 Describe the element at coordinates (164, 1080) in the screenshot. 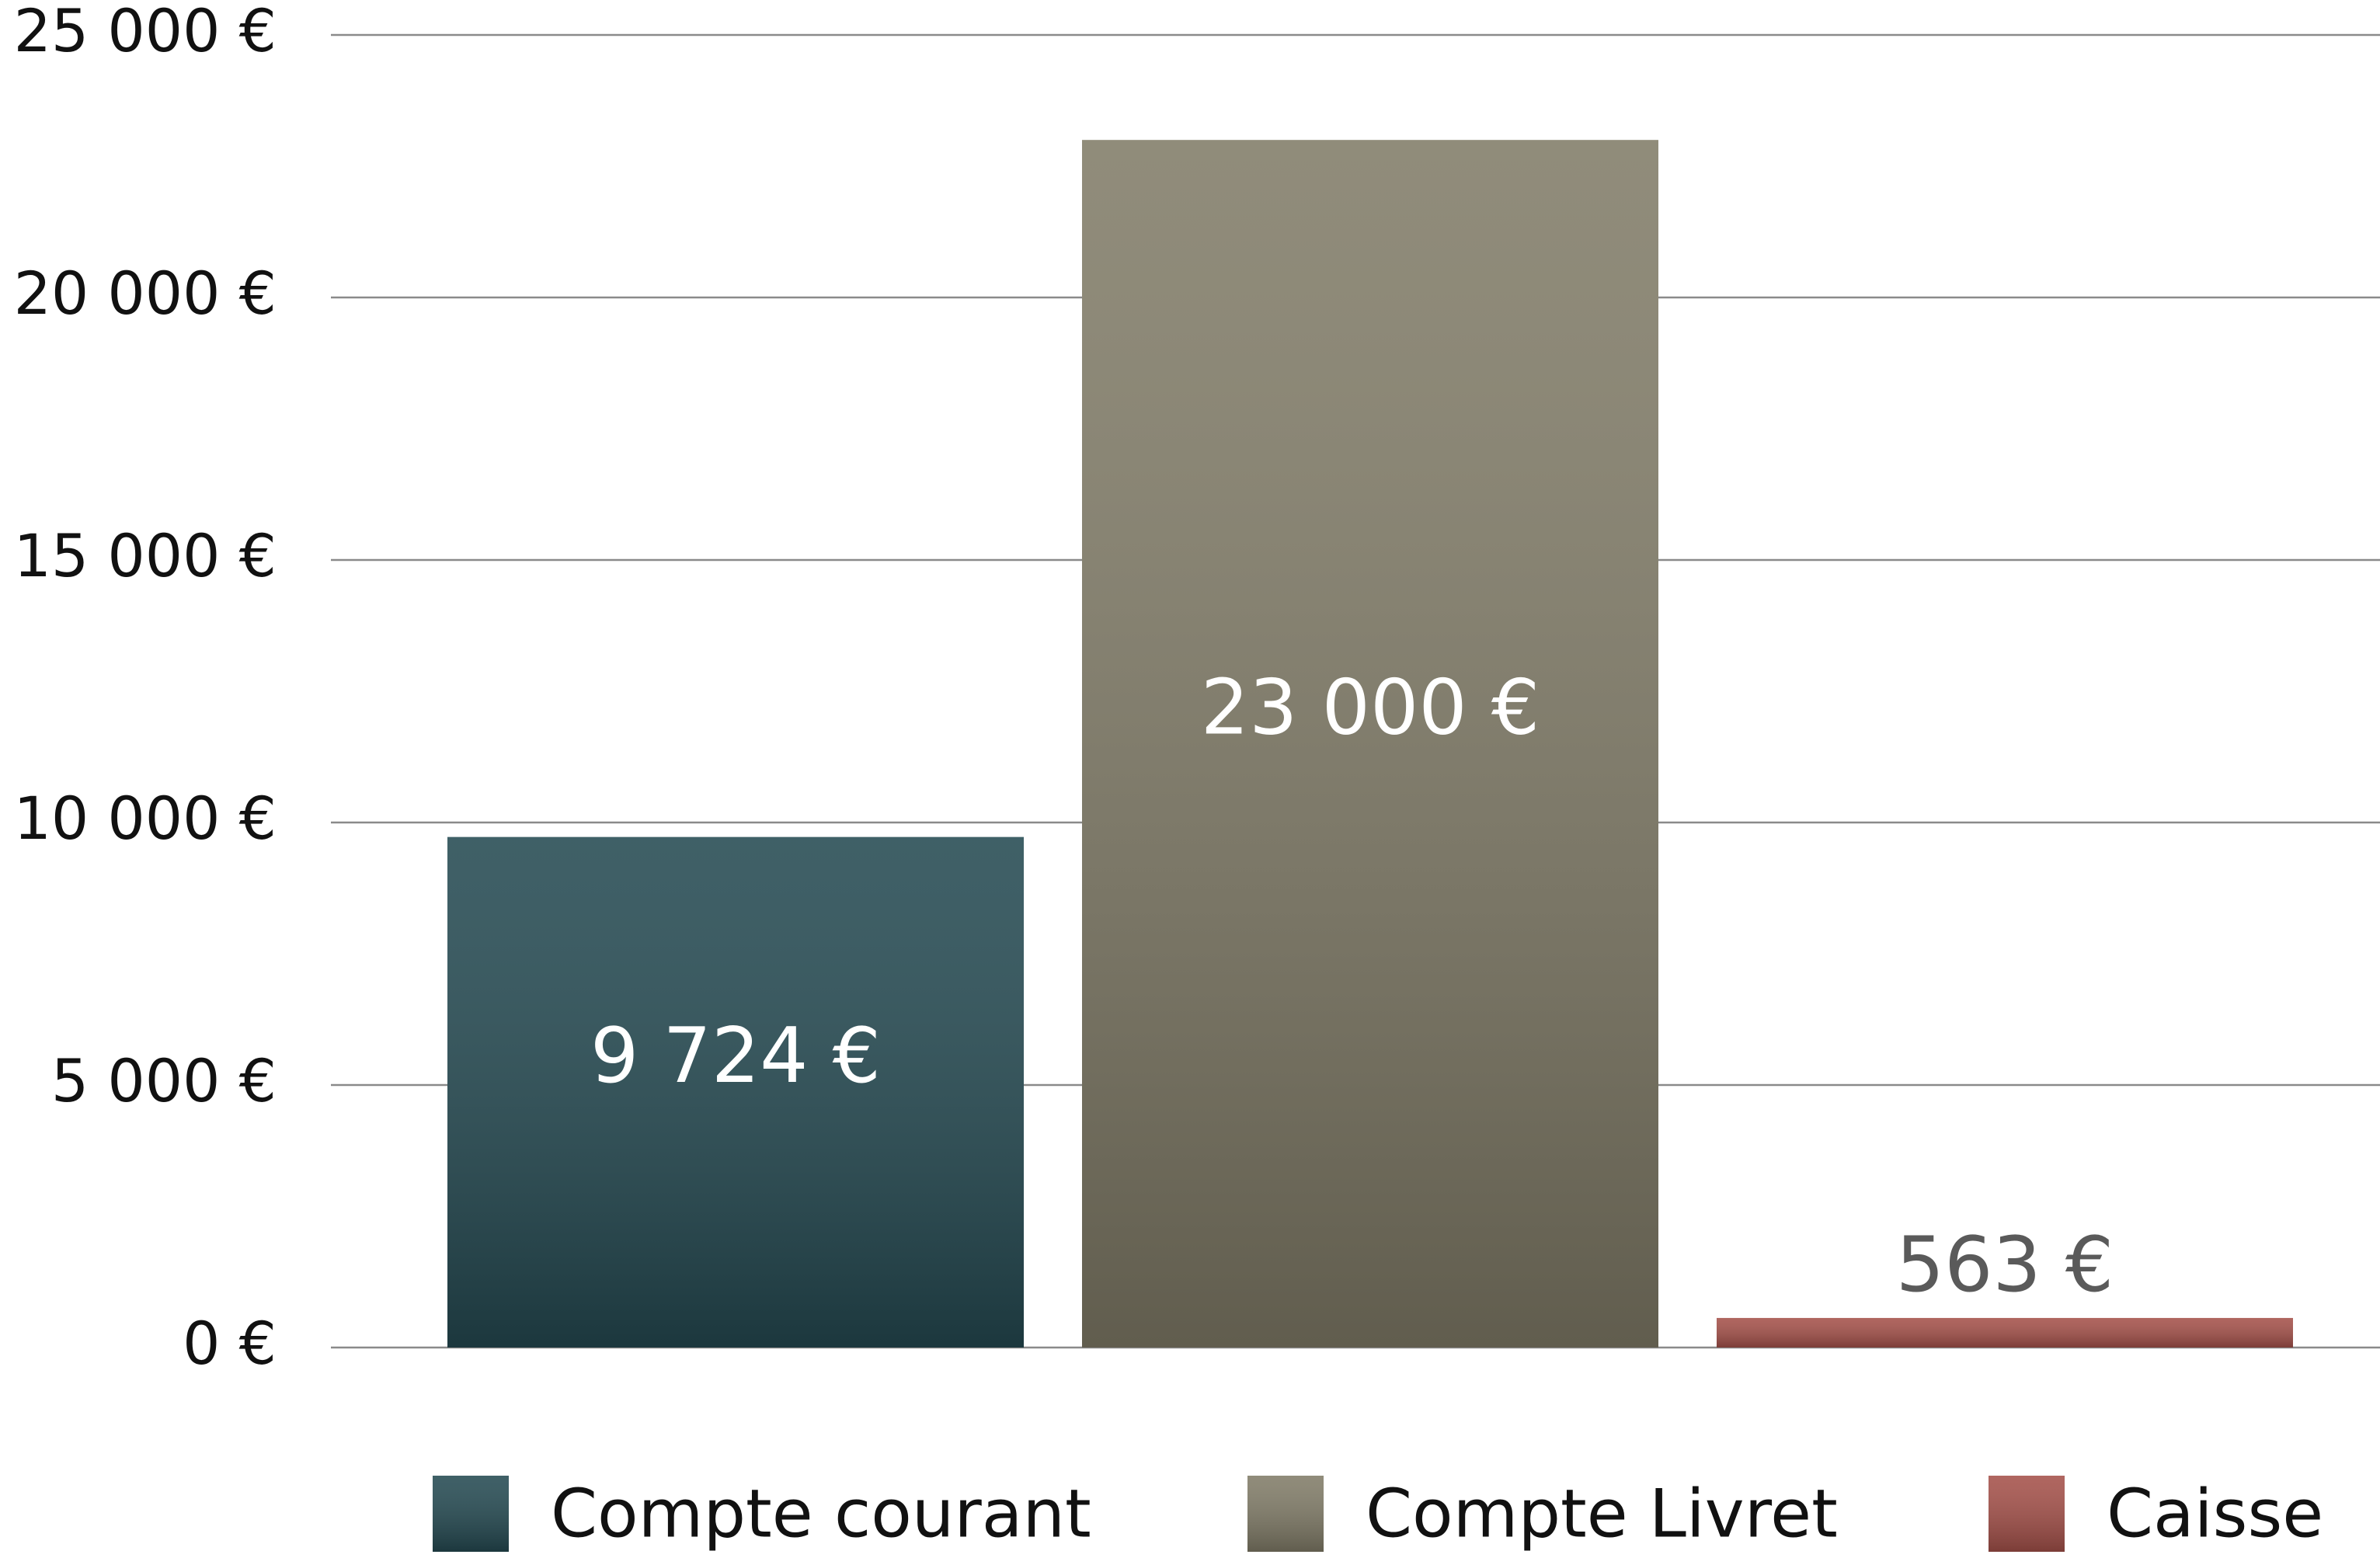

I see `y-tick-label: 5 000 €` at that location.